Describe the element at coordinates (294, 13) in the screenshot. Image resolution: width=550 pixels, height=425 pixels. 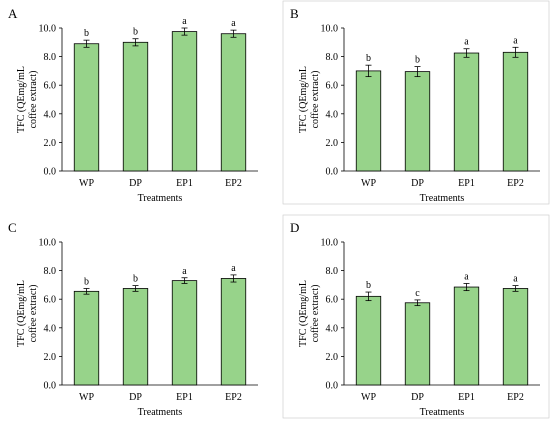
I see `panel-letter: B` at that location.